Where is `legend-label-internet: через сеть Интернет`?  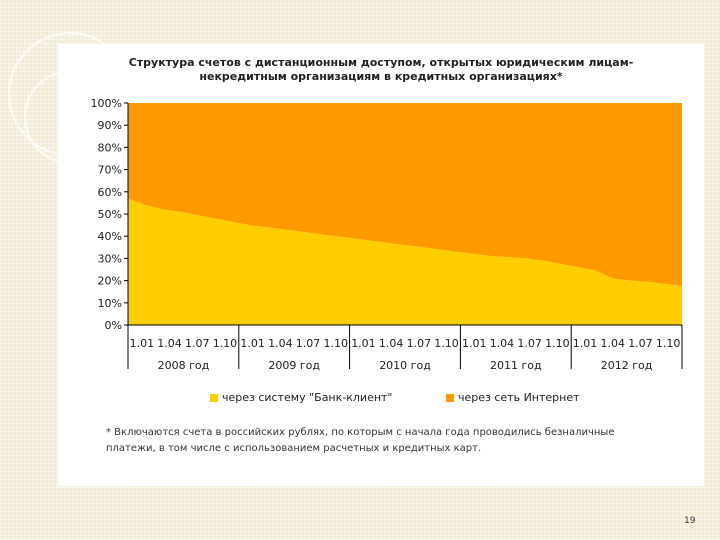 legend-label-internet: через сеть Интернет is located at coordinates (519, 397).